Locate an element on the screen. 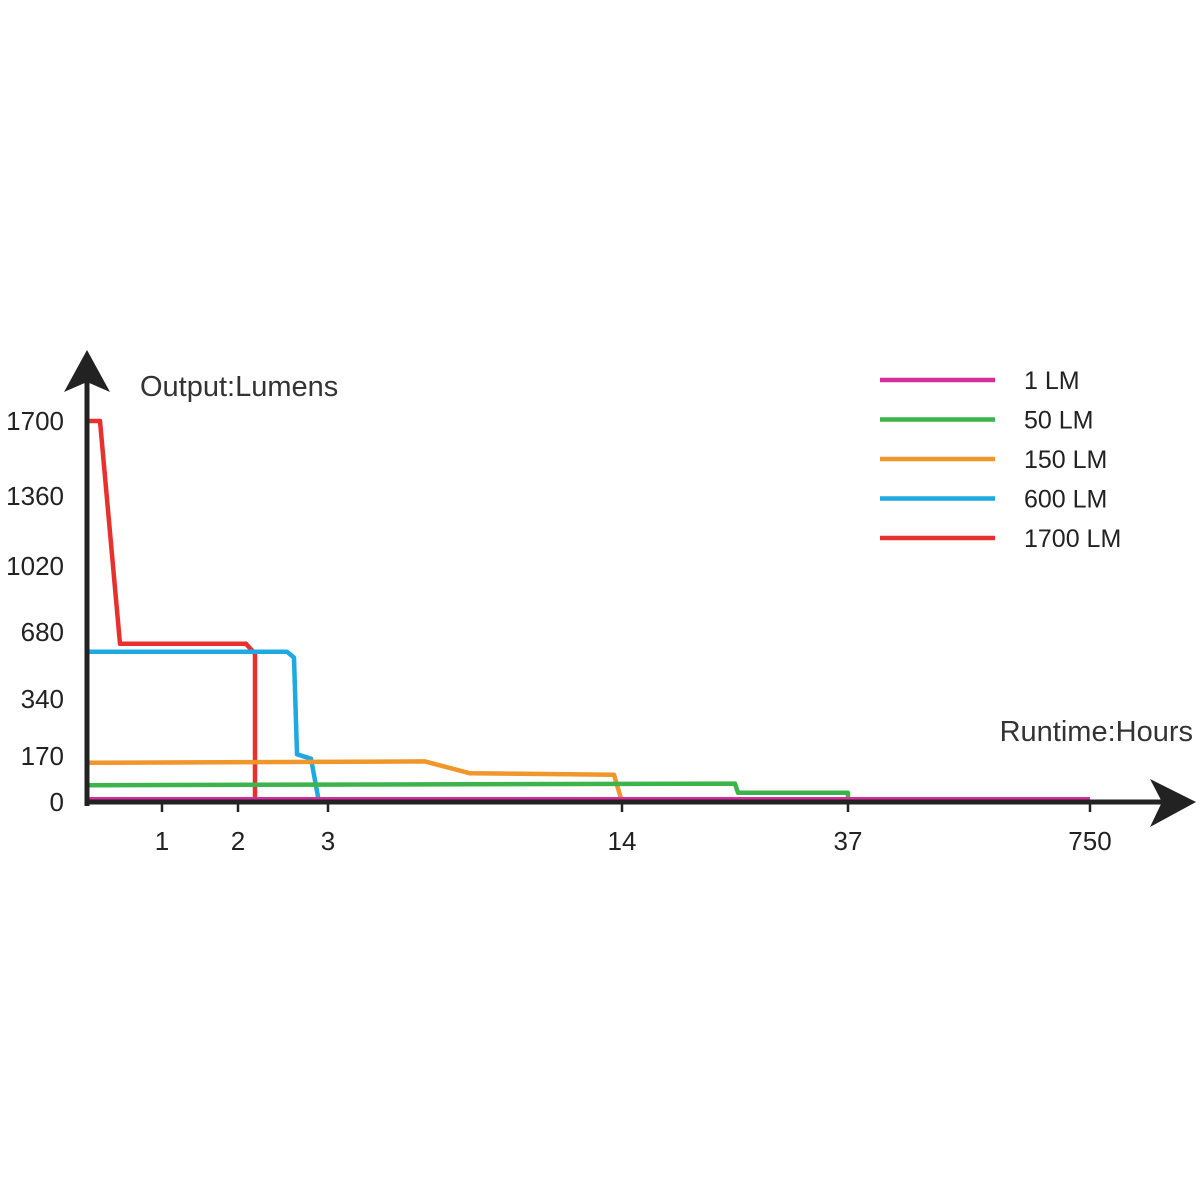  x-ticks: 1 2 3 14 37 750 is located at coordinates (633, 829).